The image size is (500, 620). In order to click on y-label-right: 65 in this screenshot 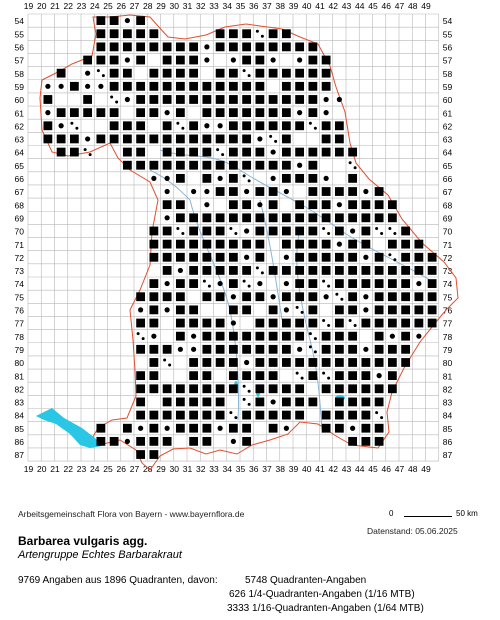, I will do `click(448, 166)`.